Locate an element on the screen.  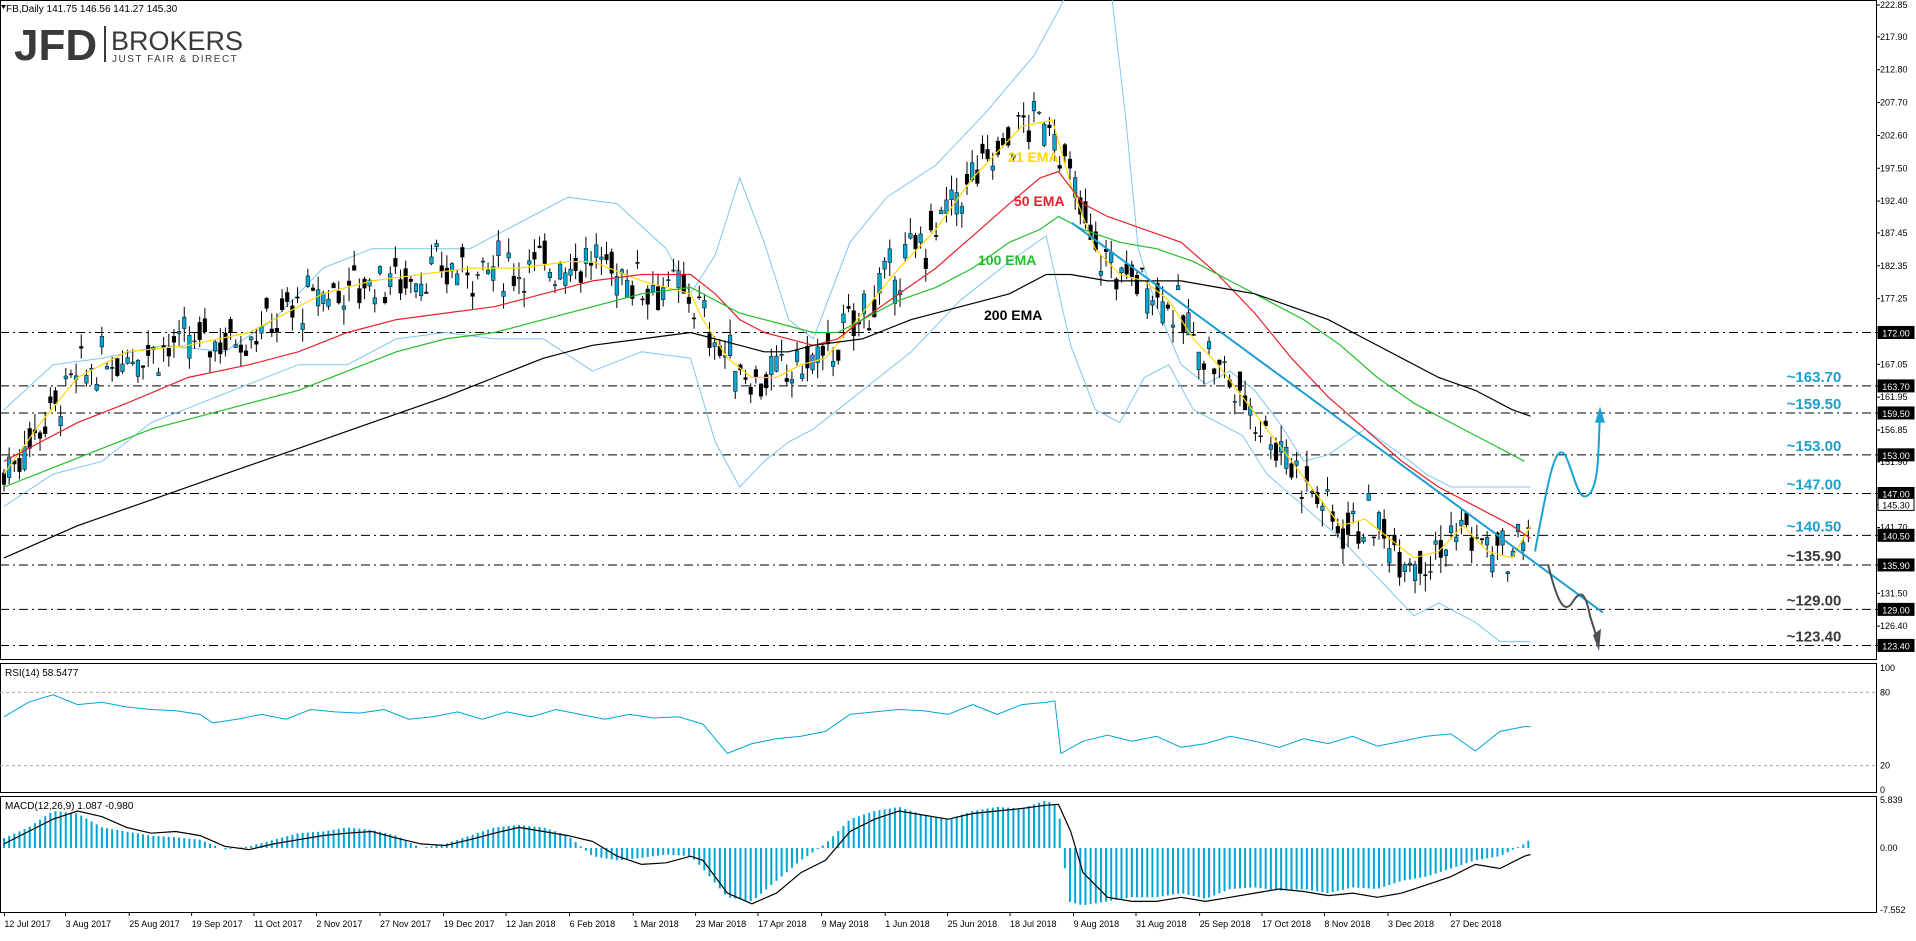
price-tick-label: 207.70 is located at coordinates (1894, 103).